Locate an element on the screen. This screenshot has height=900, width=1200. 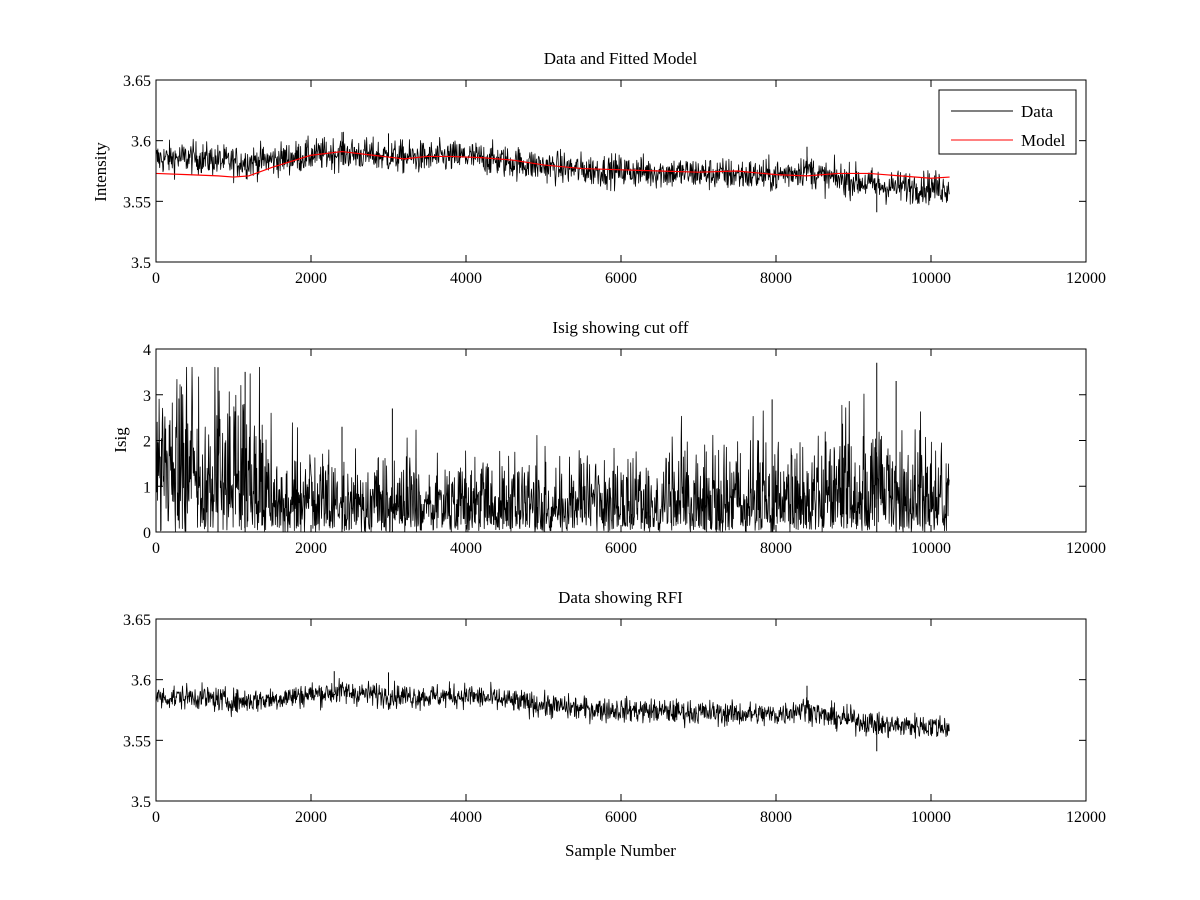
subplot-1-title: Data and Fitted Model is located at coordinates (621, 58).